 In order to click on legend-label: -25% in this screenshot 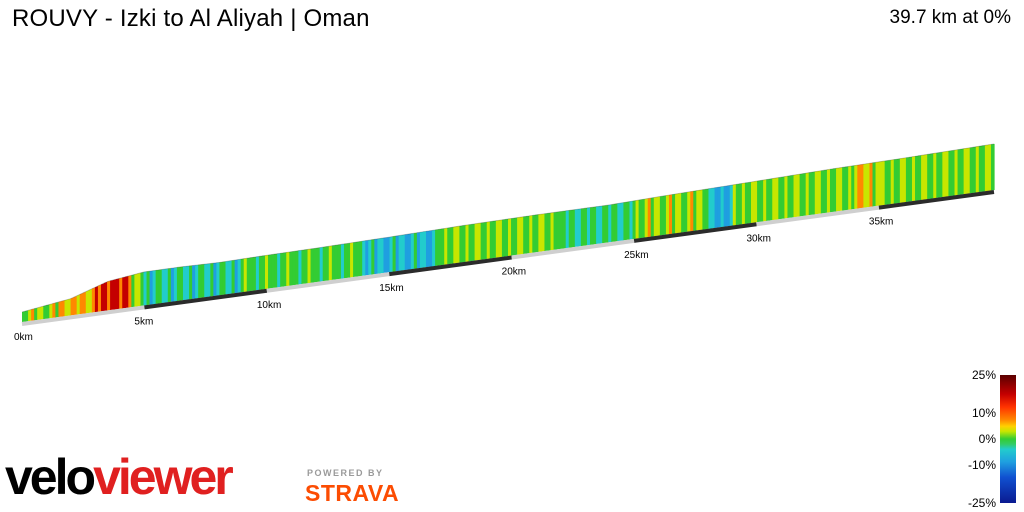, I will do `click(981, 503)`.